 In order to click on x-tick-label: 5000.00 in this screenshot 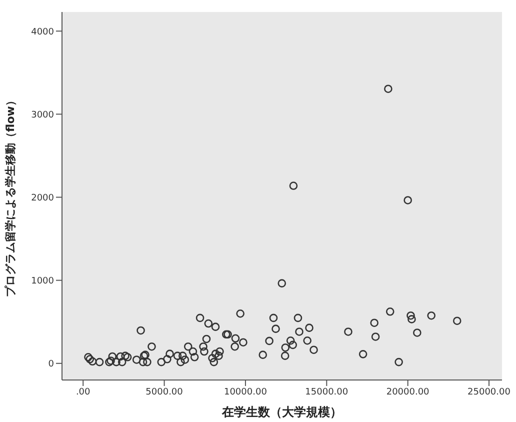, I will do `click(165, 392)`.